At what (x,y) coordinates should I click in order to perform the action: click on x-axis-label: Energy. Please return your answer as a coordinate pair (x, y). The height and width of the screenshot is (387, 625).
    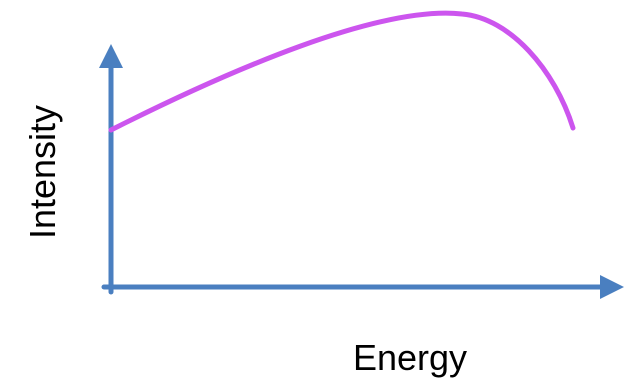
    Looking at the image, I should click on (410, 357).